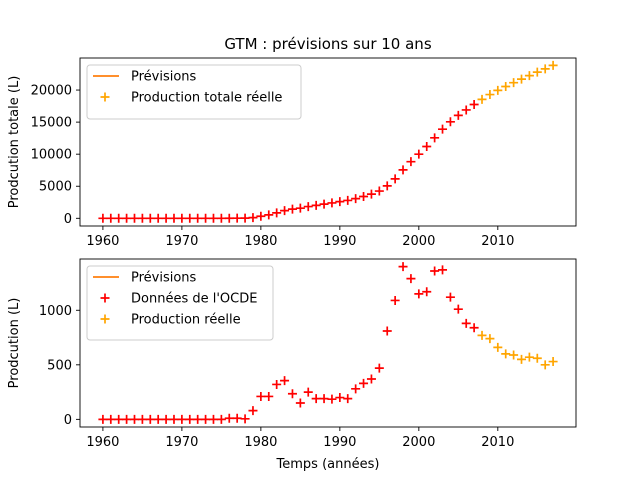 The height and width of the screenshot is (480, 640). What do you see at coordinates (55, 187) in the screenshot?
I see `y-tick-label: 5000` at bounding box center [55, 187].